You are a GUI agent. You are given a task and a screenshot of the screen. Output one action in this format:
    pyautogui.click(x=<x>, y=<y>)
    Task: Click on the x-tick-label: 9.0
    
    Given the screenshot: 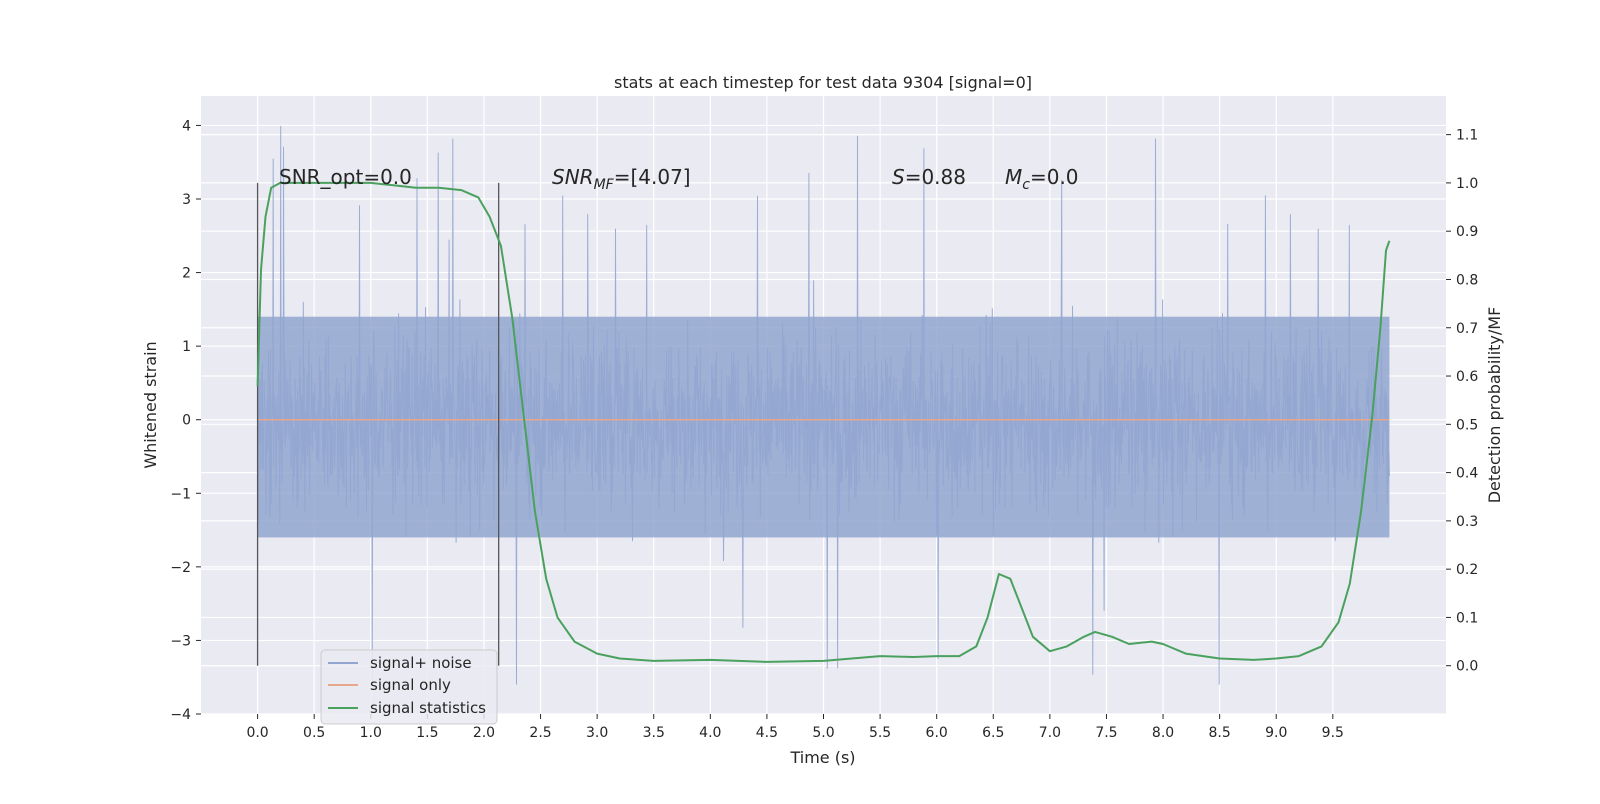 What is the action you would take?
    pyautogui.click(x=1276, y=733)
    